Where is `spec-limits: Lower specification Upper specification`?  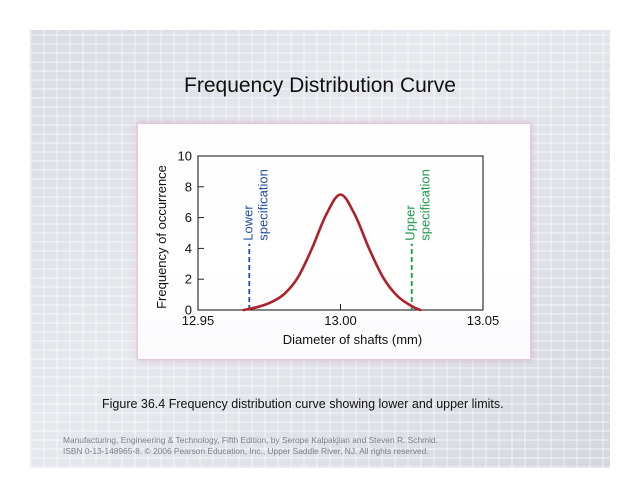 spec-limits: Lower specification Upper specification is located at coordinates (336, 239).